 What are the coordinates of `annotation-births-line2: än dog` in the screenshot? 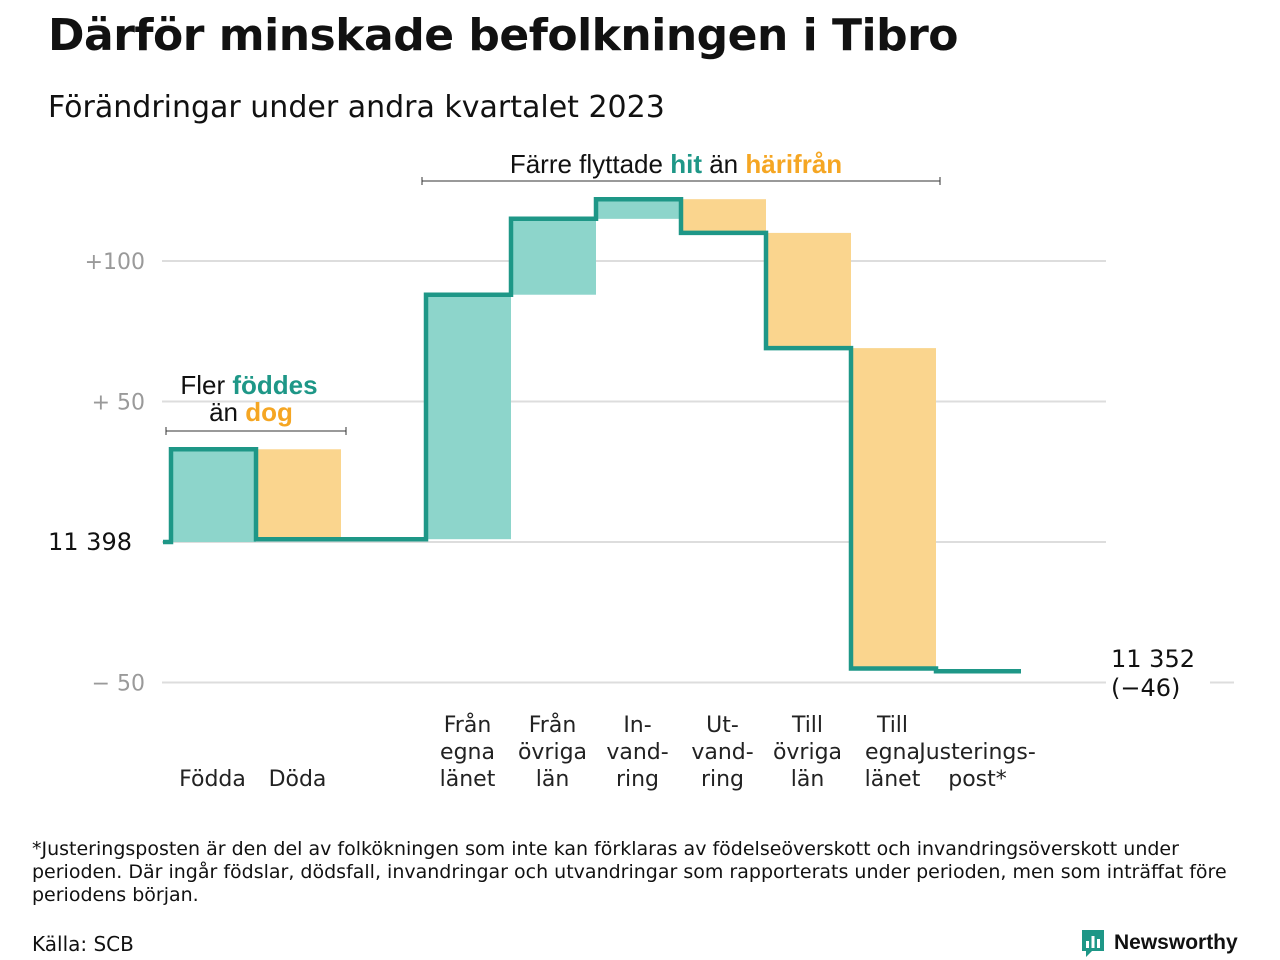 It's located at (251, 412).